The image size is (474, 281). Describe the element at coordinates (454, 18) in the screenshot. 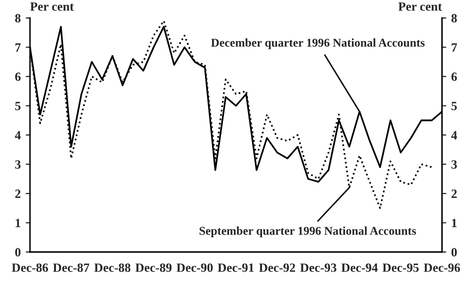

I see `y2-tick-label: 8` at that location.